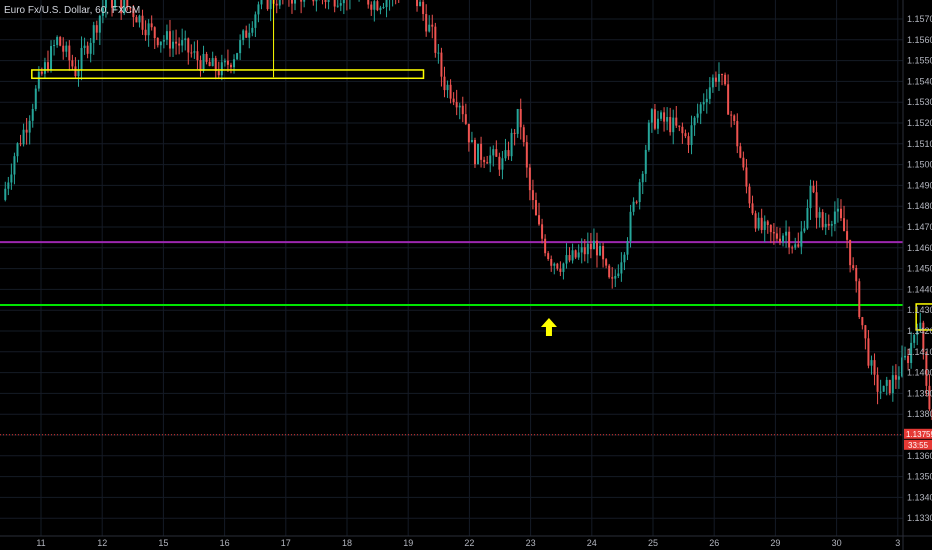 This screenshot has height=550, width=932. I want to click on time-tick-label: 15, so click(163, 543).